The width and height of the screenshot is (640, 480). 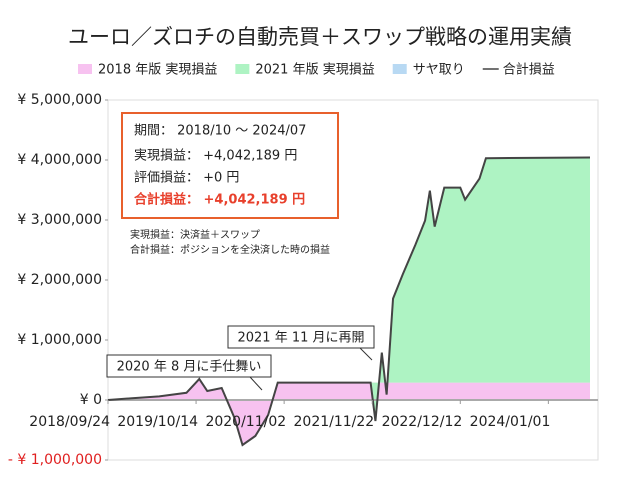 I want to click on y-tick-label: ¥ 5,000,000, so click(x=59, y=100).